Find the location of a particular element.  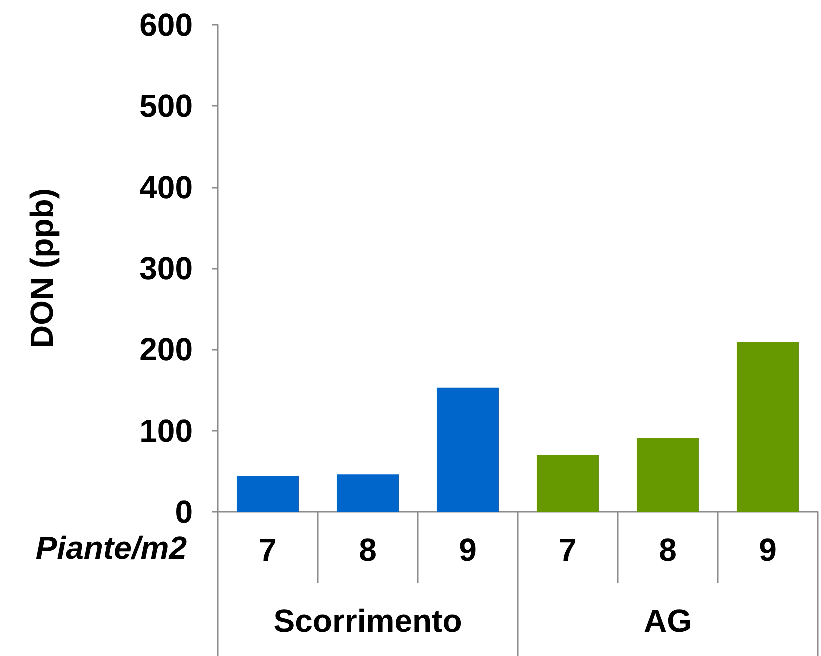

text: AG is located at coordinates (668, 621).